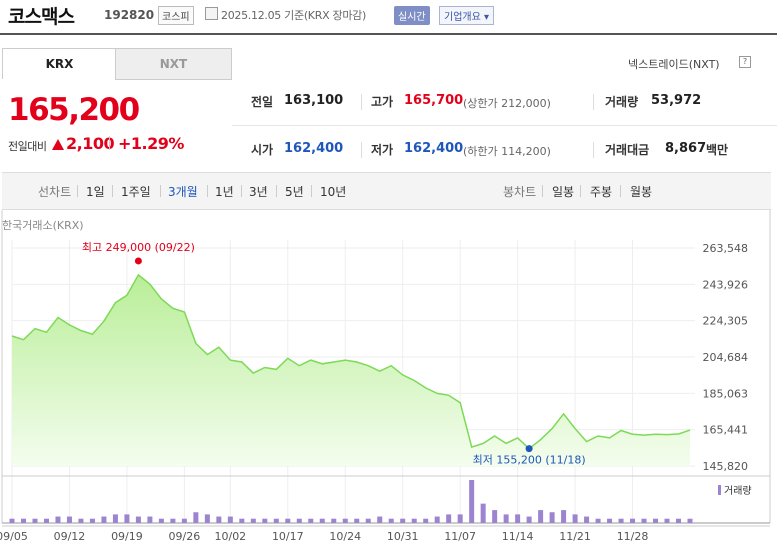 The width and height of the screenshot is (777, 555). Describe the element at coordinates (185, 536) in the screenshot. I see `x-tick-label: 09/26` at that location.